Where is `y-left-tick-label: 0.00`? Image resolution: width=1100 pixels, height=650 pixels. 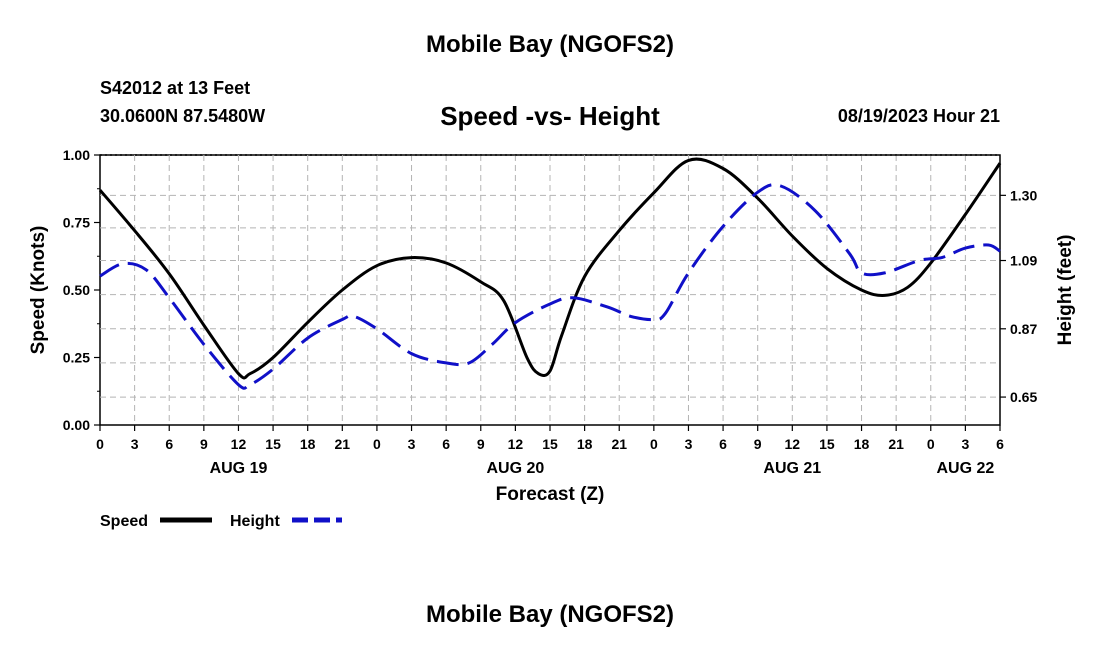
y-left-tick-label: 0.00 is located at coordinates (76, 425).